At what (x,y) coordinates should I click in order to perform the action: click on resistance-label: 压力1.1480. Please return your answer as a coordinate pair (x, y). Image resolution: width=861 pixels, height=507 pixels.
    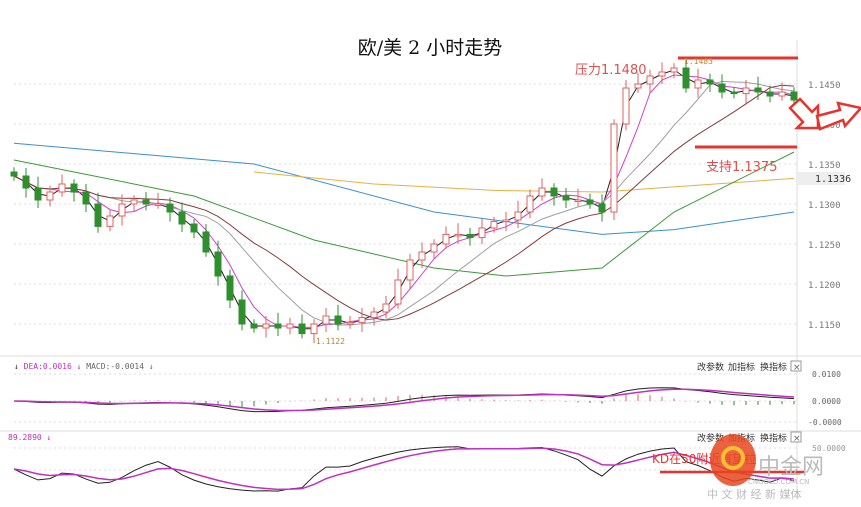
    Looking at the image, I should click on (611, 70).